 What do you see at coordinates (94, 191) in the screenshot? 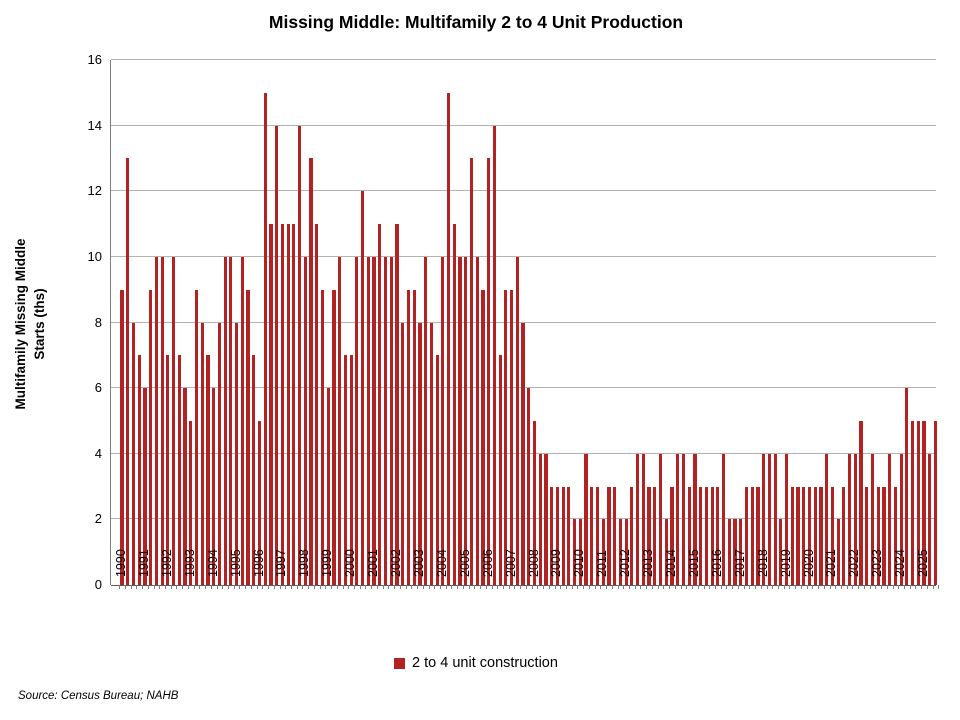
I see `y-axis-label: 12` at bounding box center [94, 191].